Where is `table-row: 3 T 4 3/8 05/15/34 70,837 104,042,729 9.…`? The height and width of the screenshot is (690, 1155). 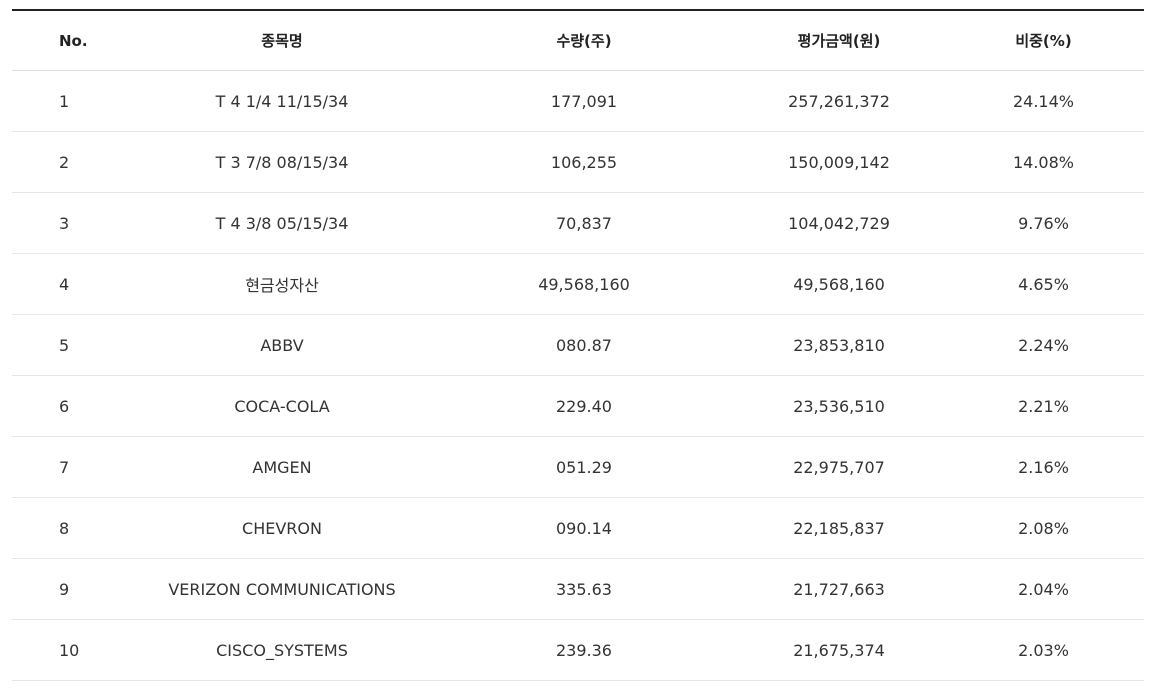
table-row: 3 T 4 3/8 05/15/34 70,837 104,042,729 9.… is located at coordinates (578, 223).